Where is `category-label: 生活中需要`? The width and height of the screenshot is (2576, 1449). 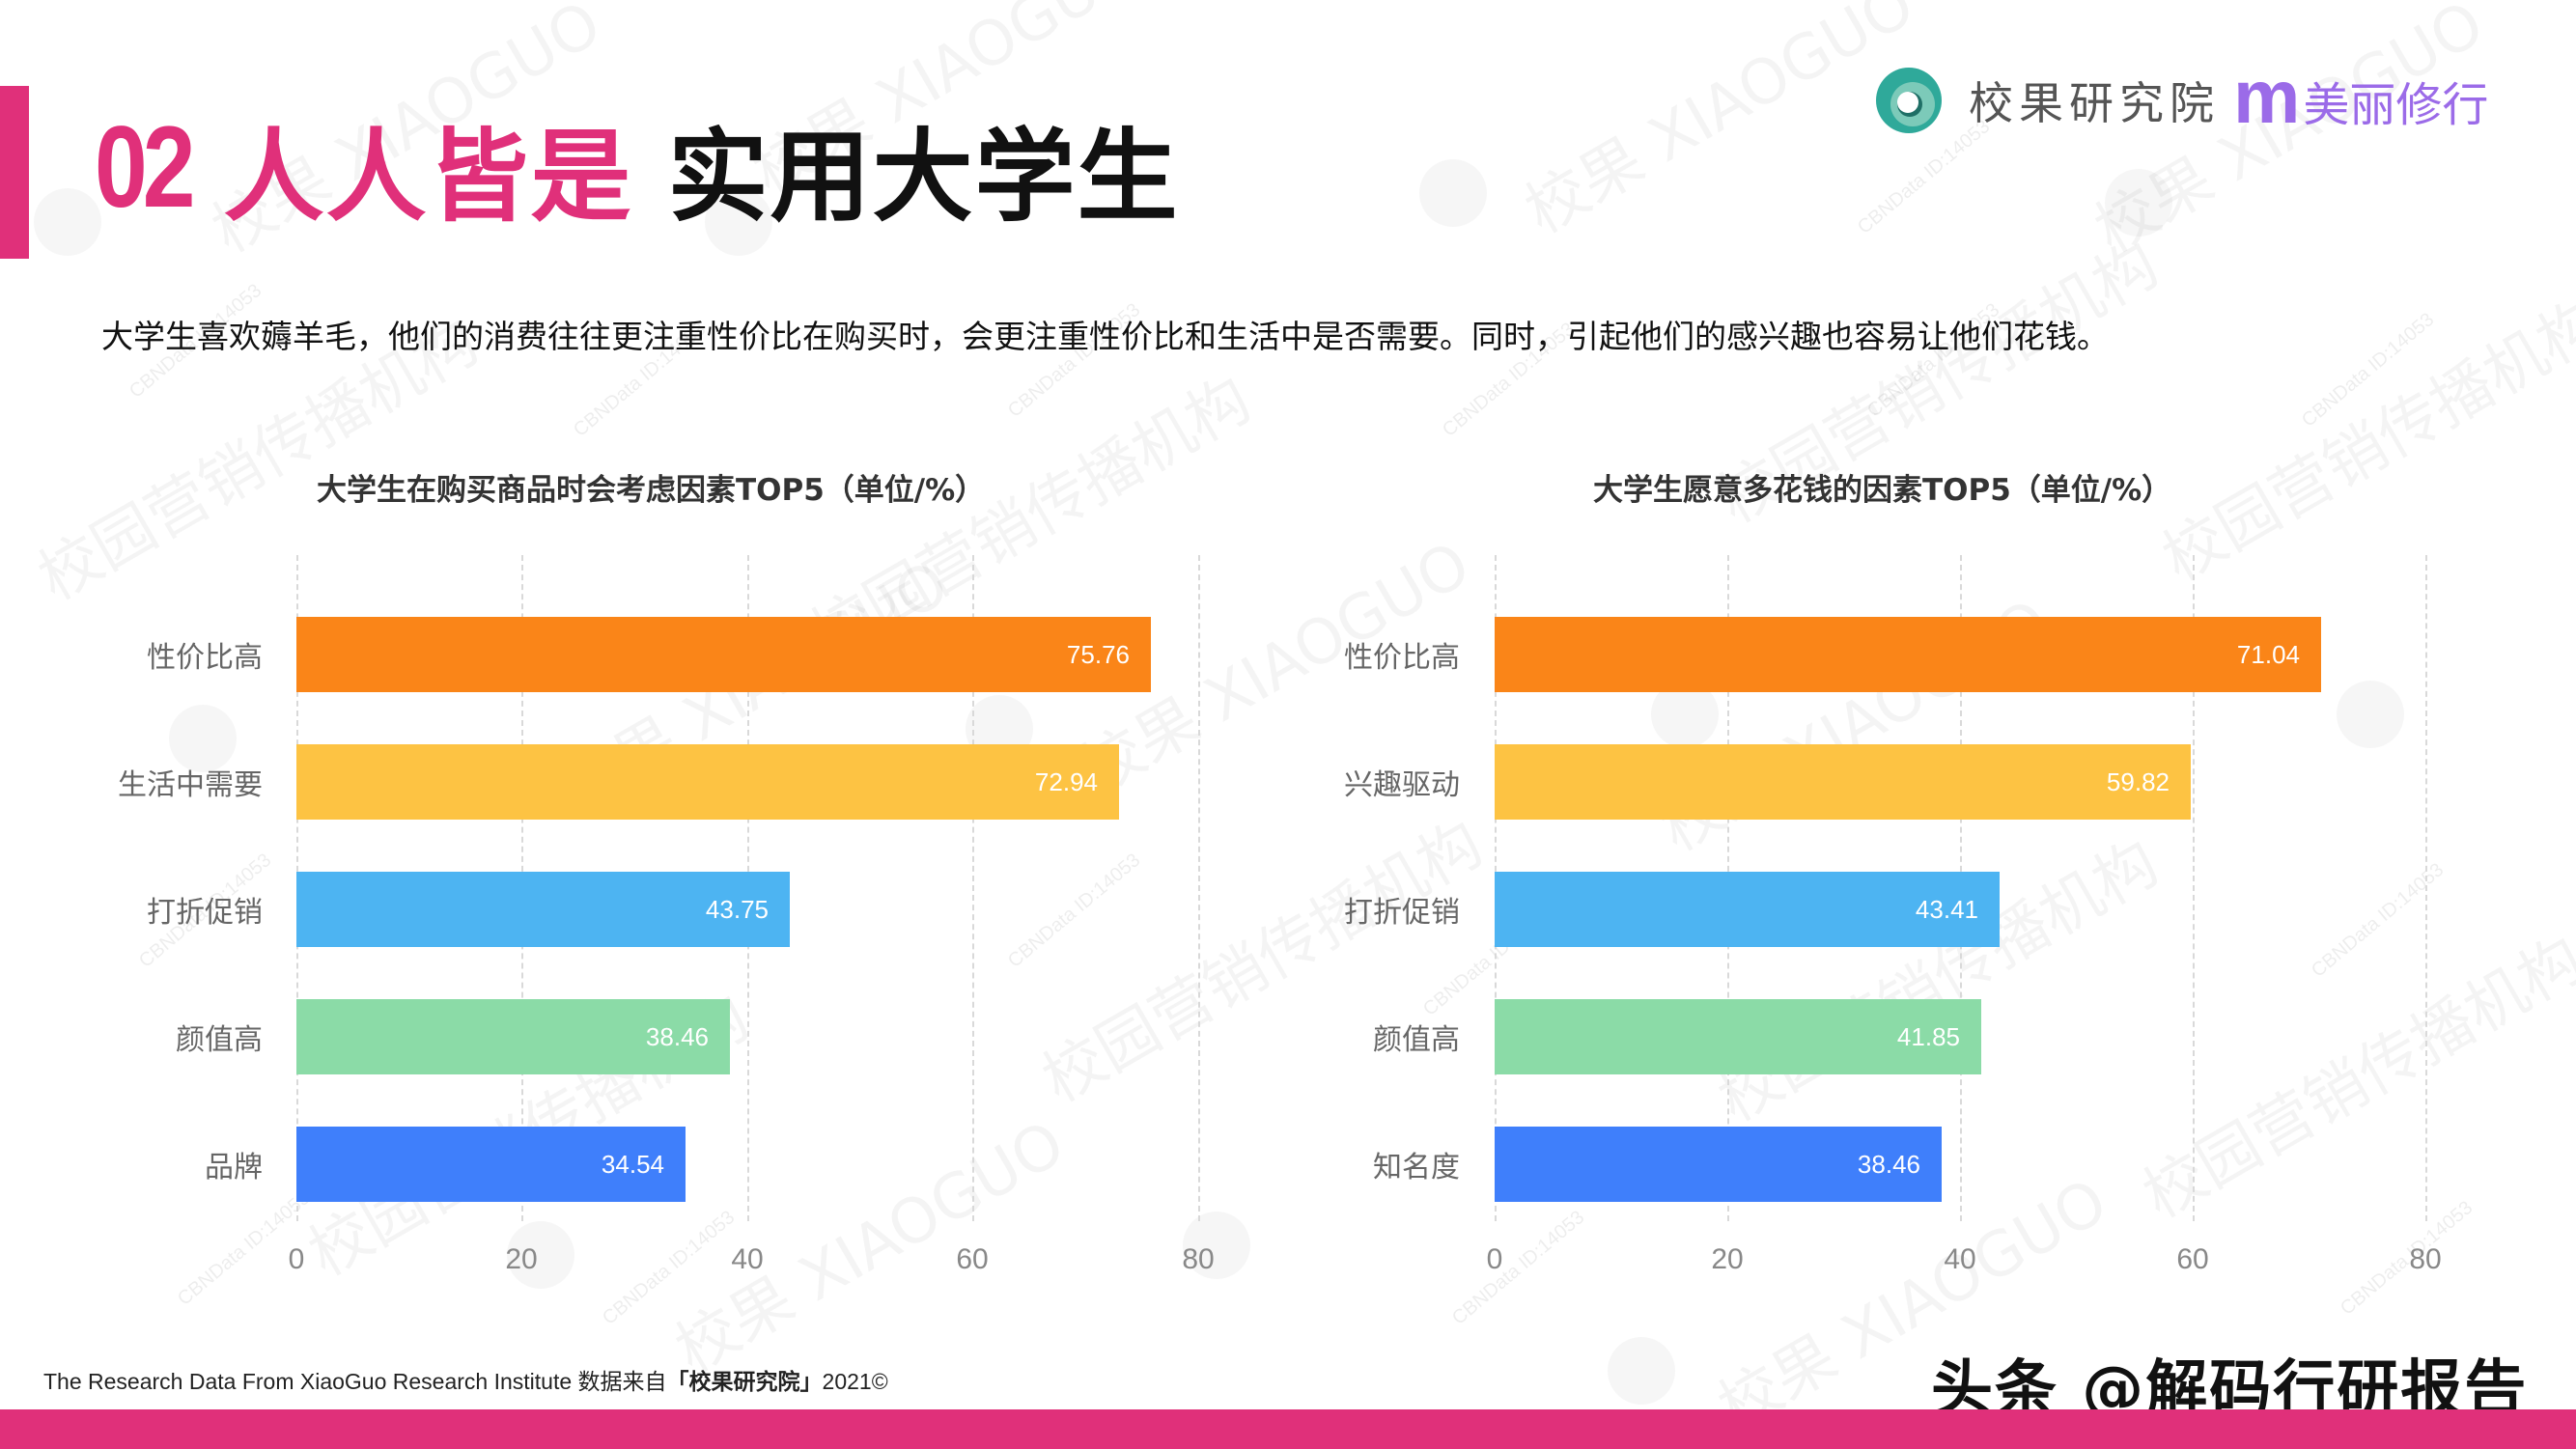 category-label: 生活中需要 is located at coordinates (191, 785).